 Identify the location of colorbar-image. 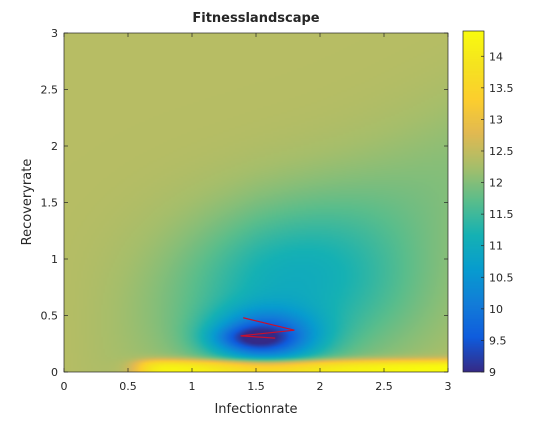
(473, 201).